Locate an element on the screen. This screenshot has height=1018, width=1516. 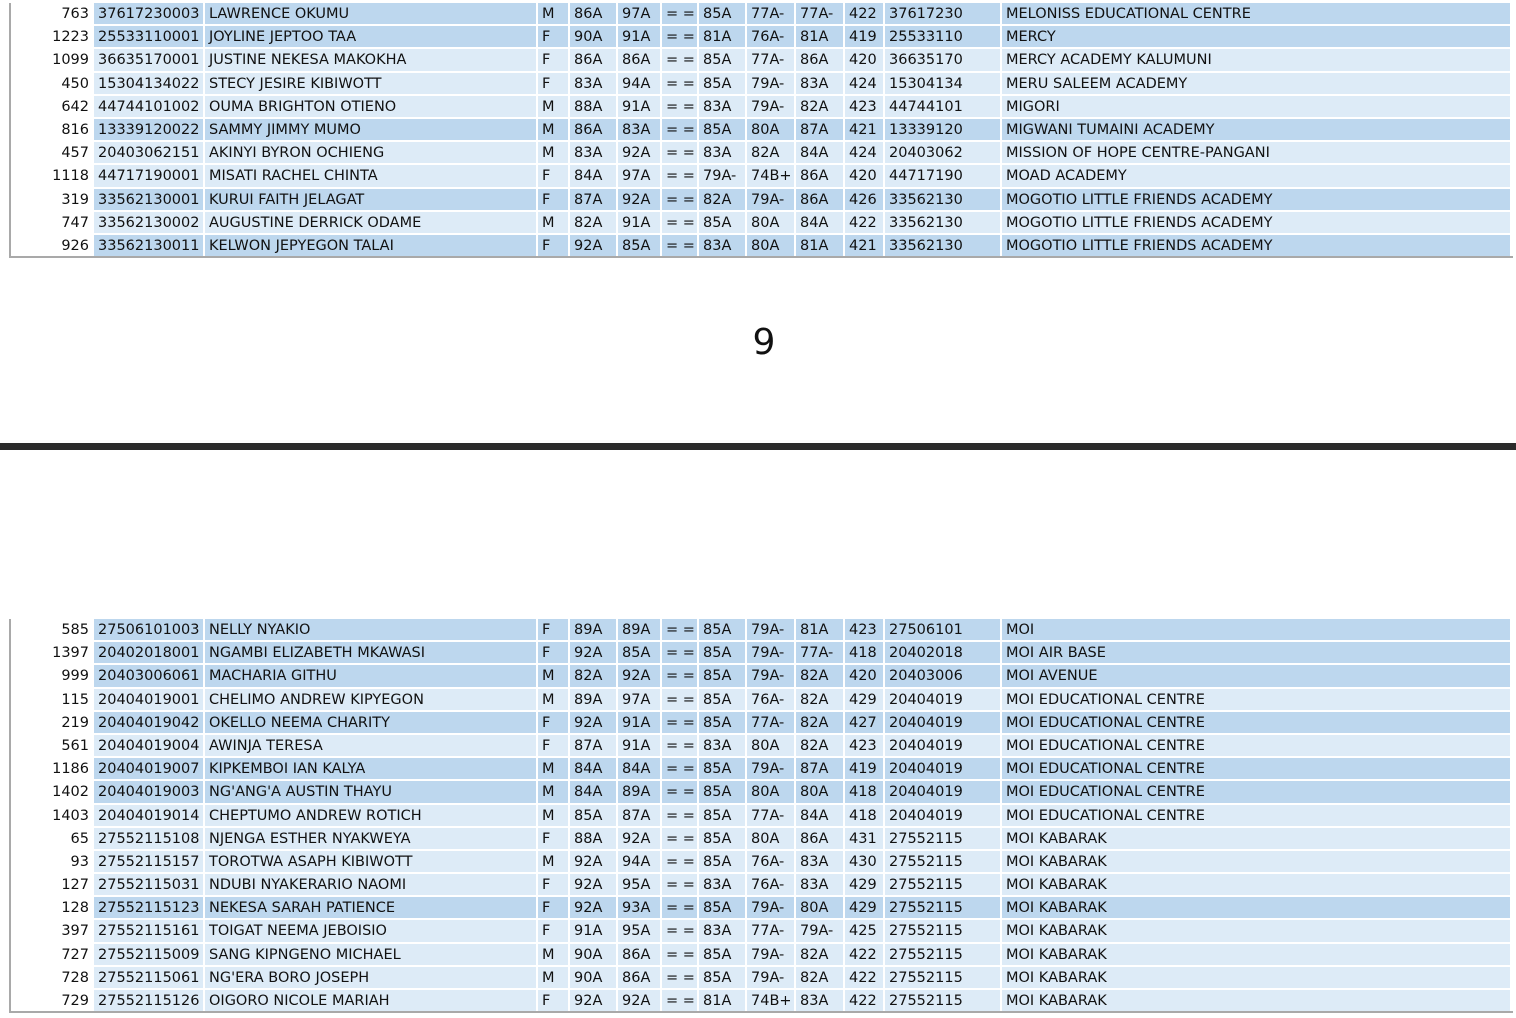
school-code-cell: 36635170 is located at coordinates (943, 60).